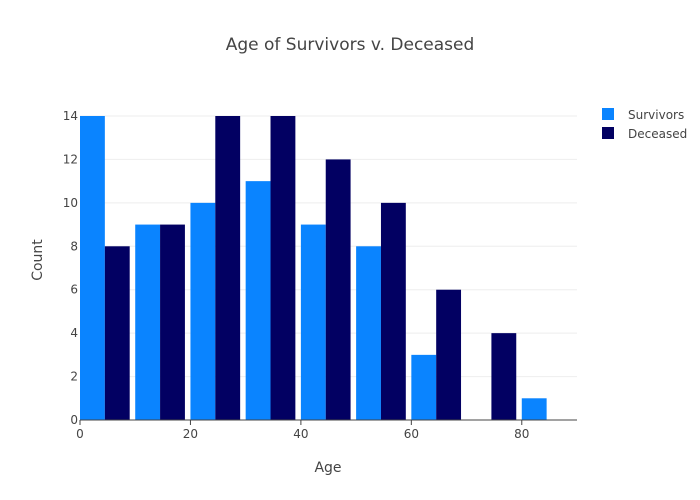  What do you see at coordinates (350, 45) in the screenshot?
I see `chart-title: Age of Survivors v. Deceased` at bounding box center [350, 45].